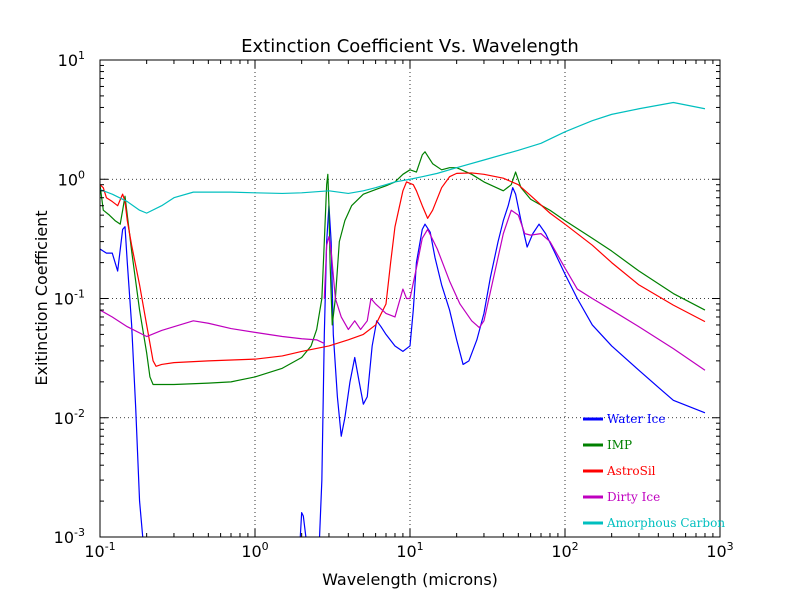 This screenshot has height=597, width=800. What do you see at coordinates (636, 419) in the screenshot?
I see `legend-label-water-ice: Water Ice` at bounding box center [636, 419].